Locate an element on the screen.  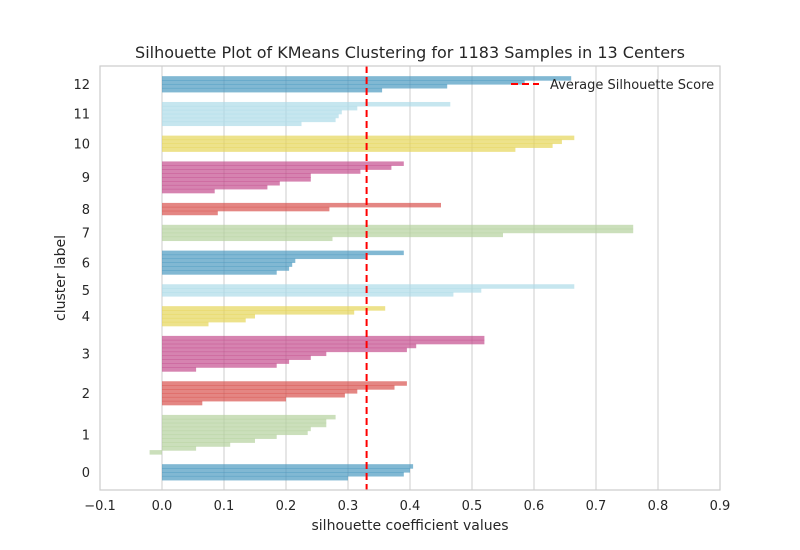
cluster-6-bars is located at coordinates (283, 262).